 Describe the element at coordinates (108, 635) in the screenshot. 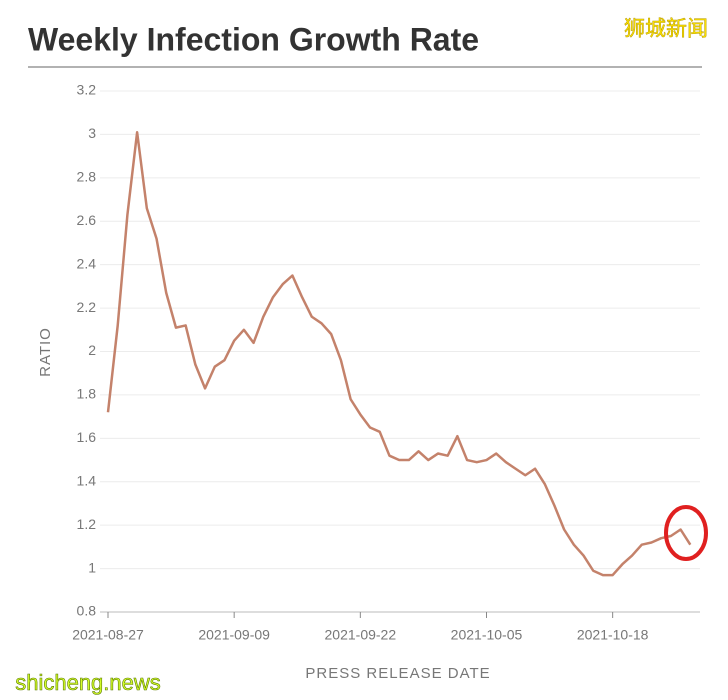

I see `x-tick-label: 2021-08-27` at that location.